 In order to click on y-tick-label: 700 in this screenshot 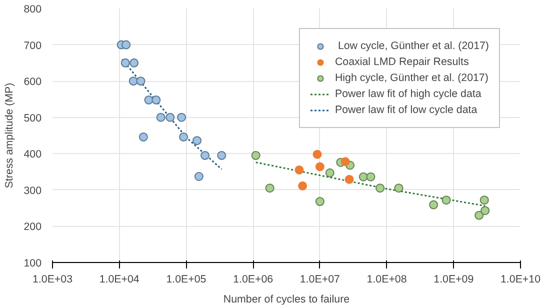, I will do `click(33, 46)`.